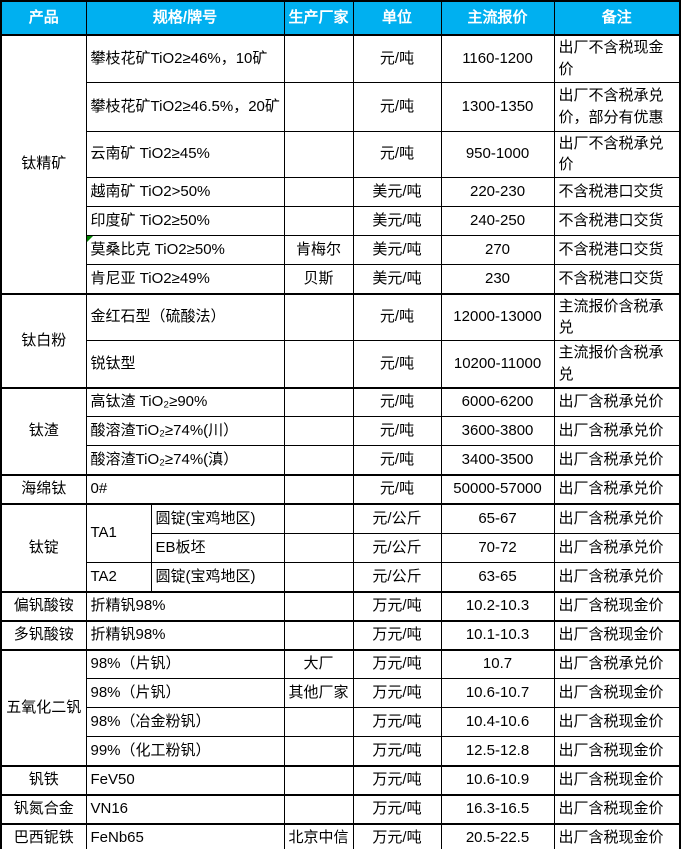  Describe the element at coordinates (497, 154) in the screenshot. I see `price-cell: 950-1000` at that location.